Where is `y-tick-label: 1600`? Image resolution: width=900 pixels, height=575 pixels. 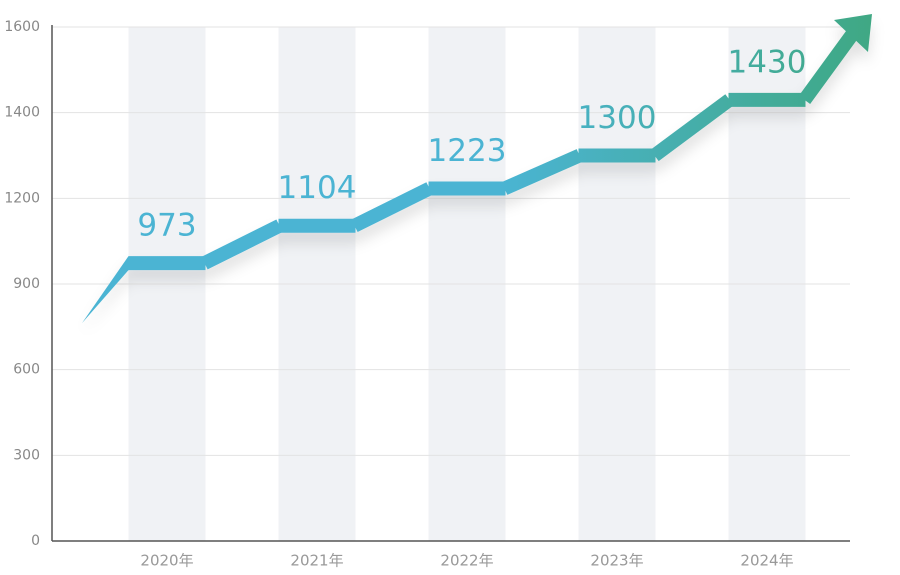 y-tick-label: 1600 is located at coordinates (22, 27).